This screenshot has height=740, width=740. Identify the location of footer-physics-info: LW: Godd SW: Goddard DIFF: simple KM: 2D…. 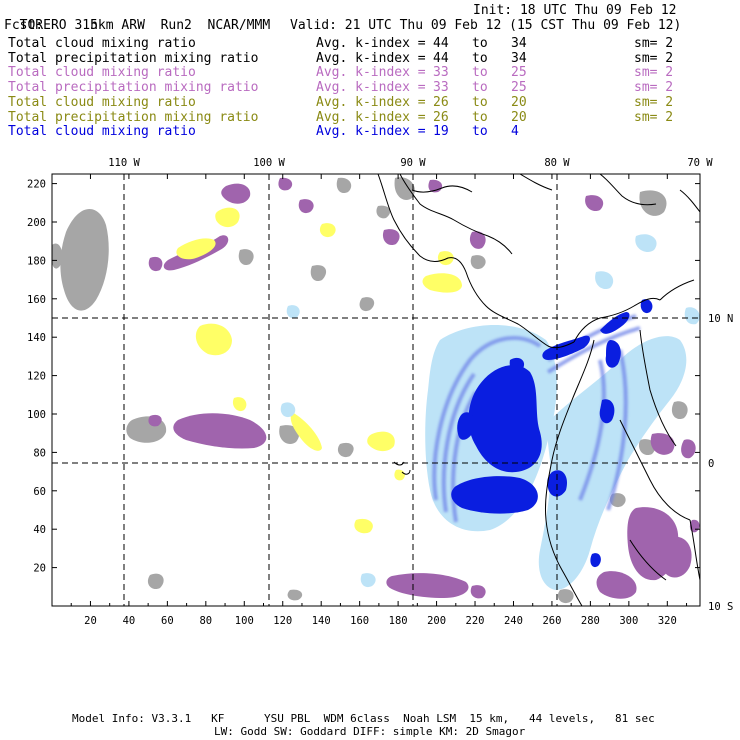
(370, 731).